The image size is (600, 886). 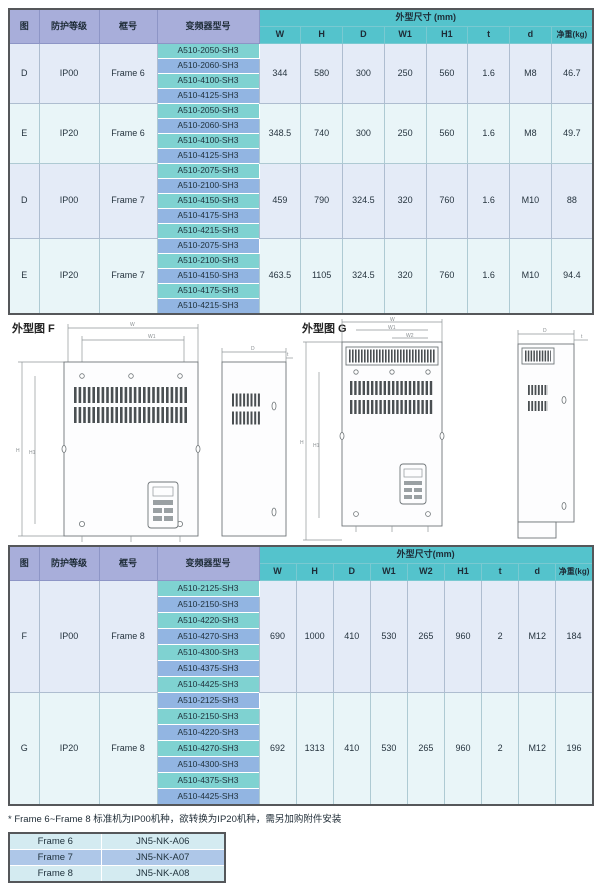 I want to click on accessory-frame-cell: Frame 6, so click(x=55, y=841).